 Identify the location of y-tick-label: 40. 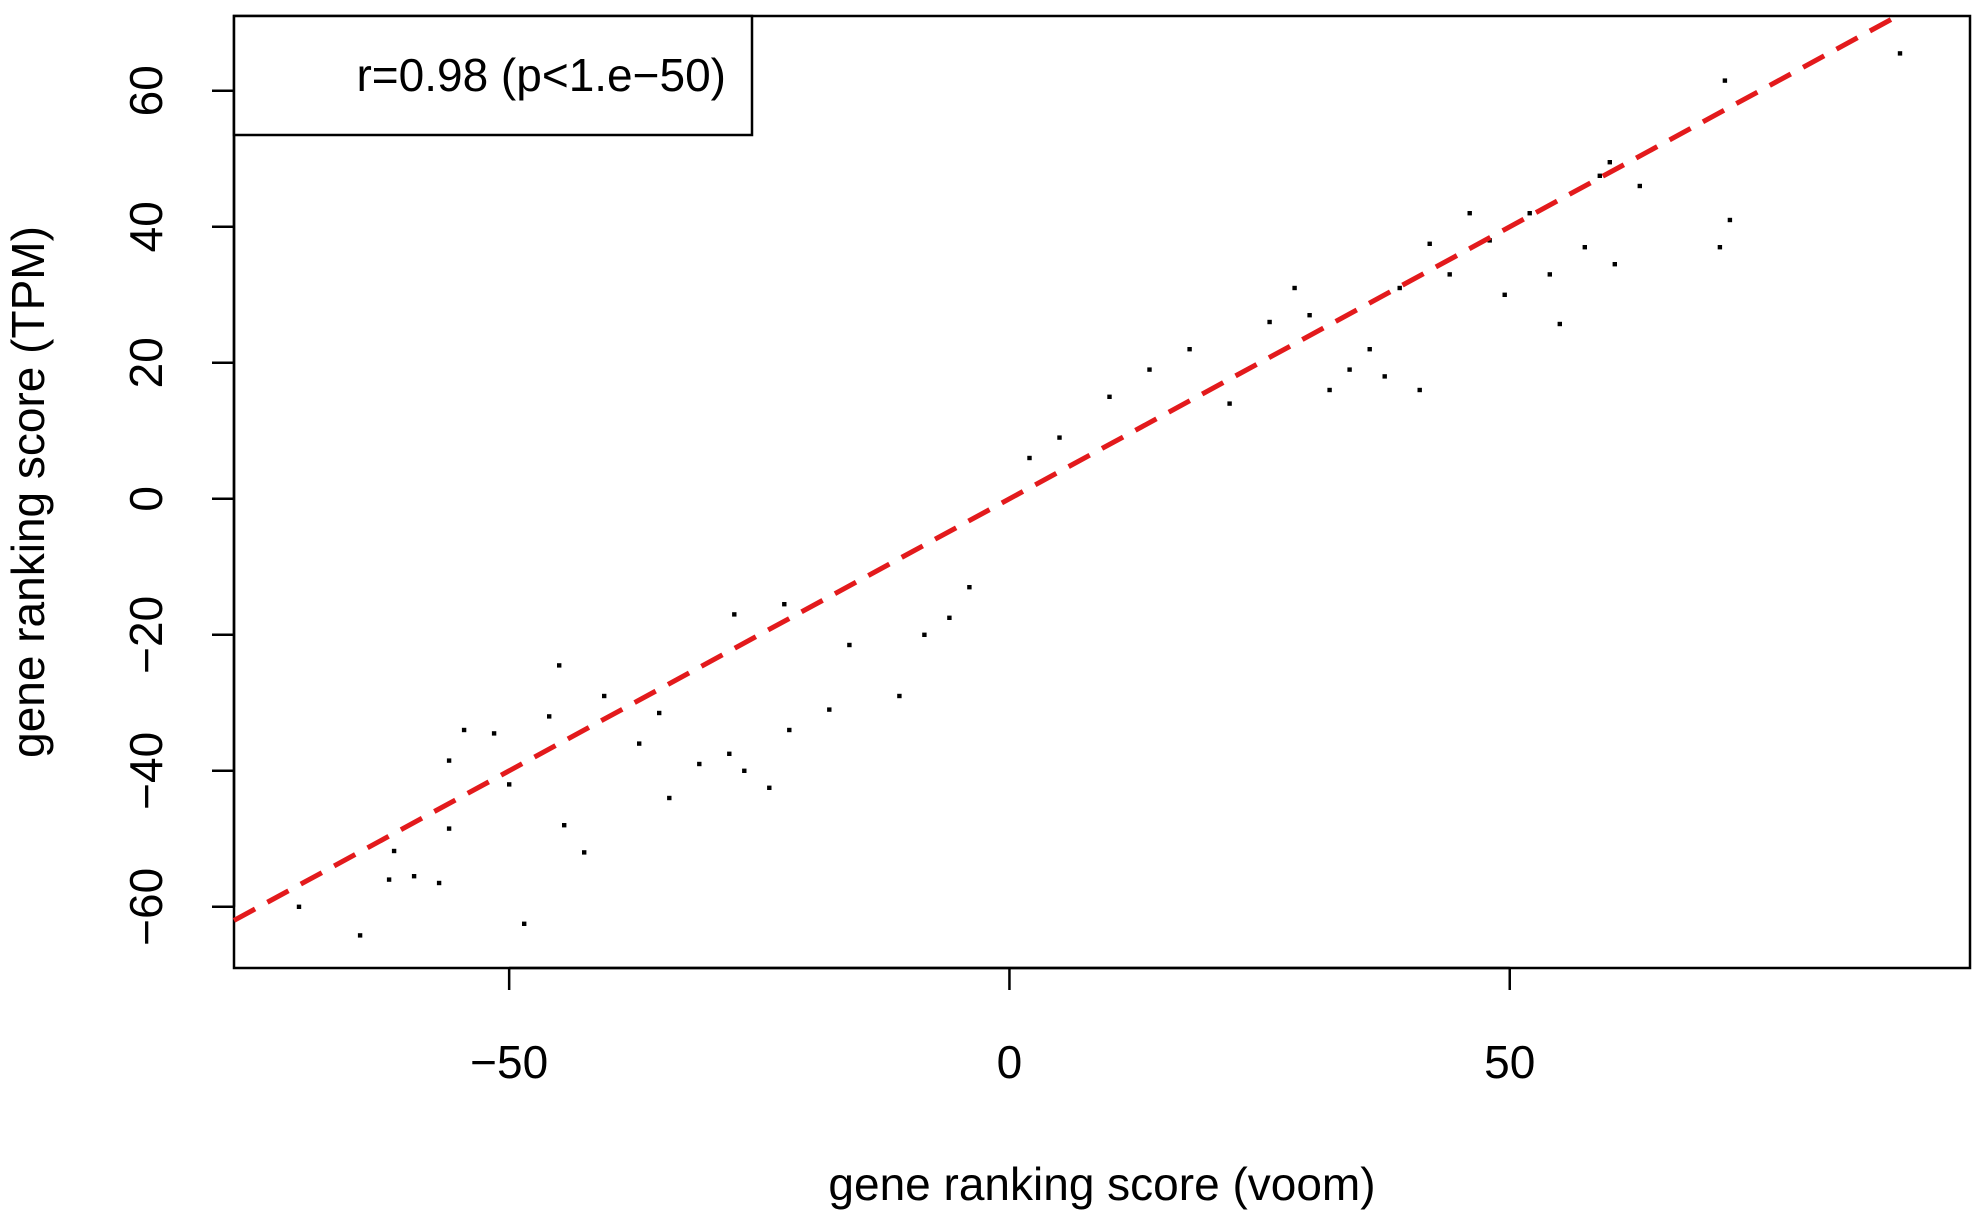
(146, 226).